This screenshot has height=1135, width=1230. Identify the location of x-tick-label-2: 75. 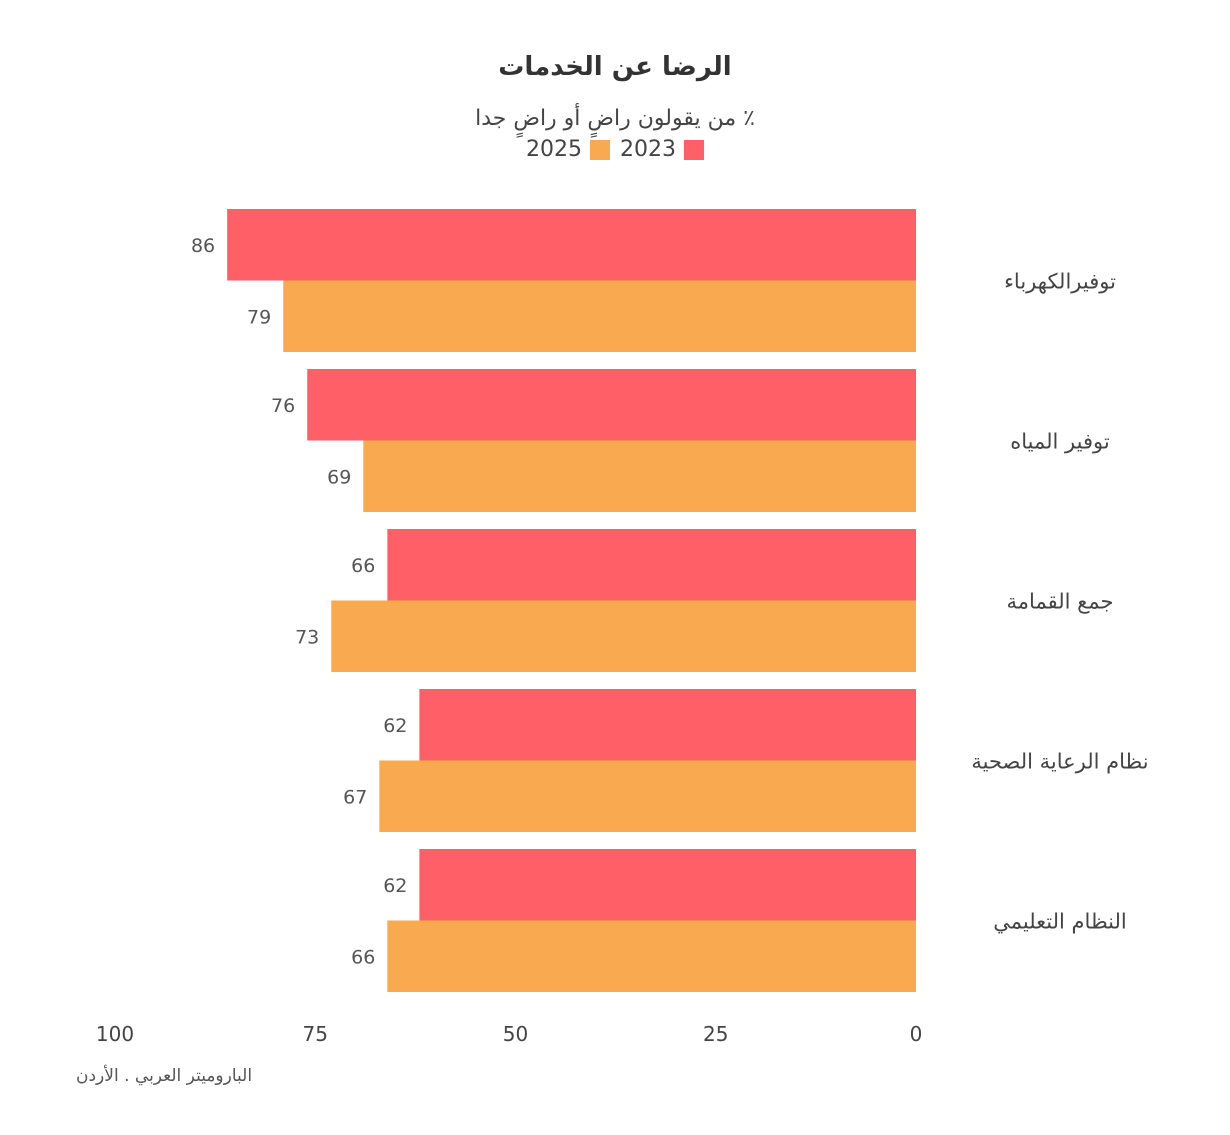
(315, 1034).